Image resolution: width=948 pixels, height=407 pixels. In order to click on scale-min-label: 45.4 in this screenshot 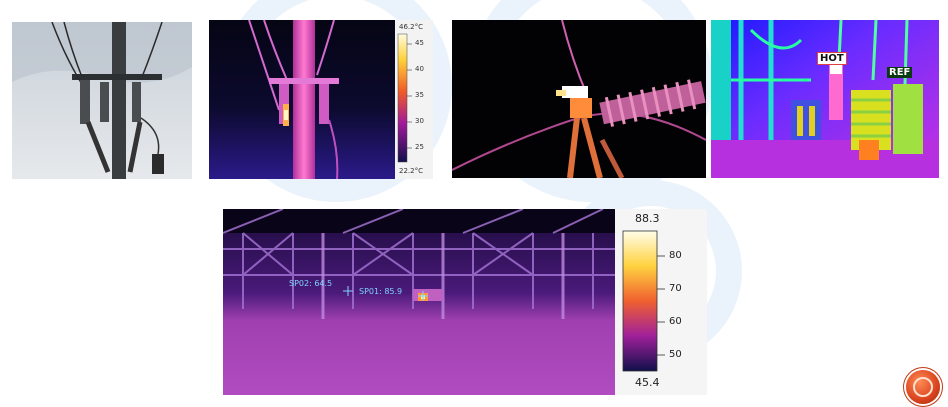, I will do `click(647, 382)`.